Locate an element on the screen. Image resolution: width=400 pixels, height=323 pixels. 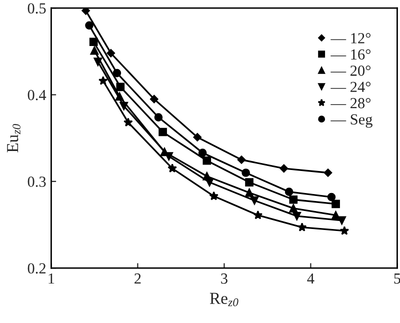
x-tick-label: 1 is located at coordinates (51, 278).